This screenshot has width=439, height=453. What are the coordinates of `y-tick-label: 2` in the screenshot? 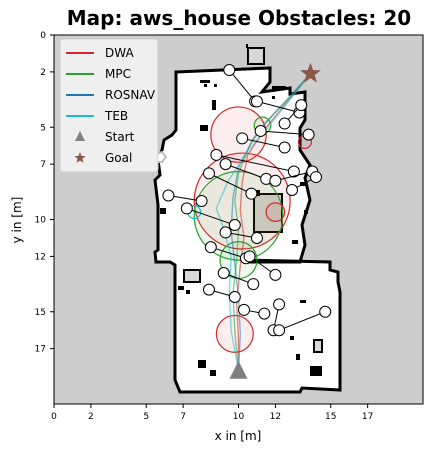 It's located at (43, 73).